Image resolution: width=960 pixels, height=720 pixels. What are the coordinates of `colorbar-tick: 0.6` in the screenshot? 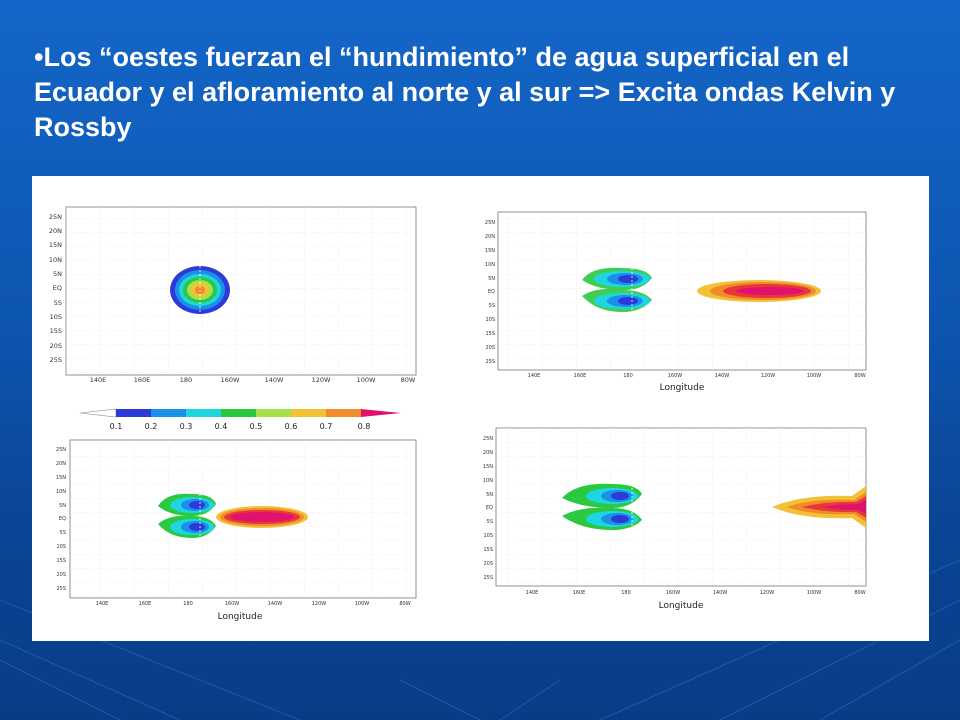 It's located at (291, 426).